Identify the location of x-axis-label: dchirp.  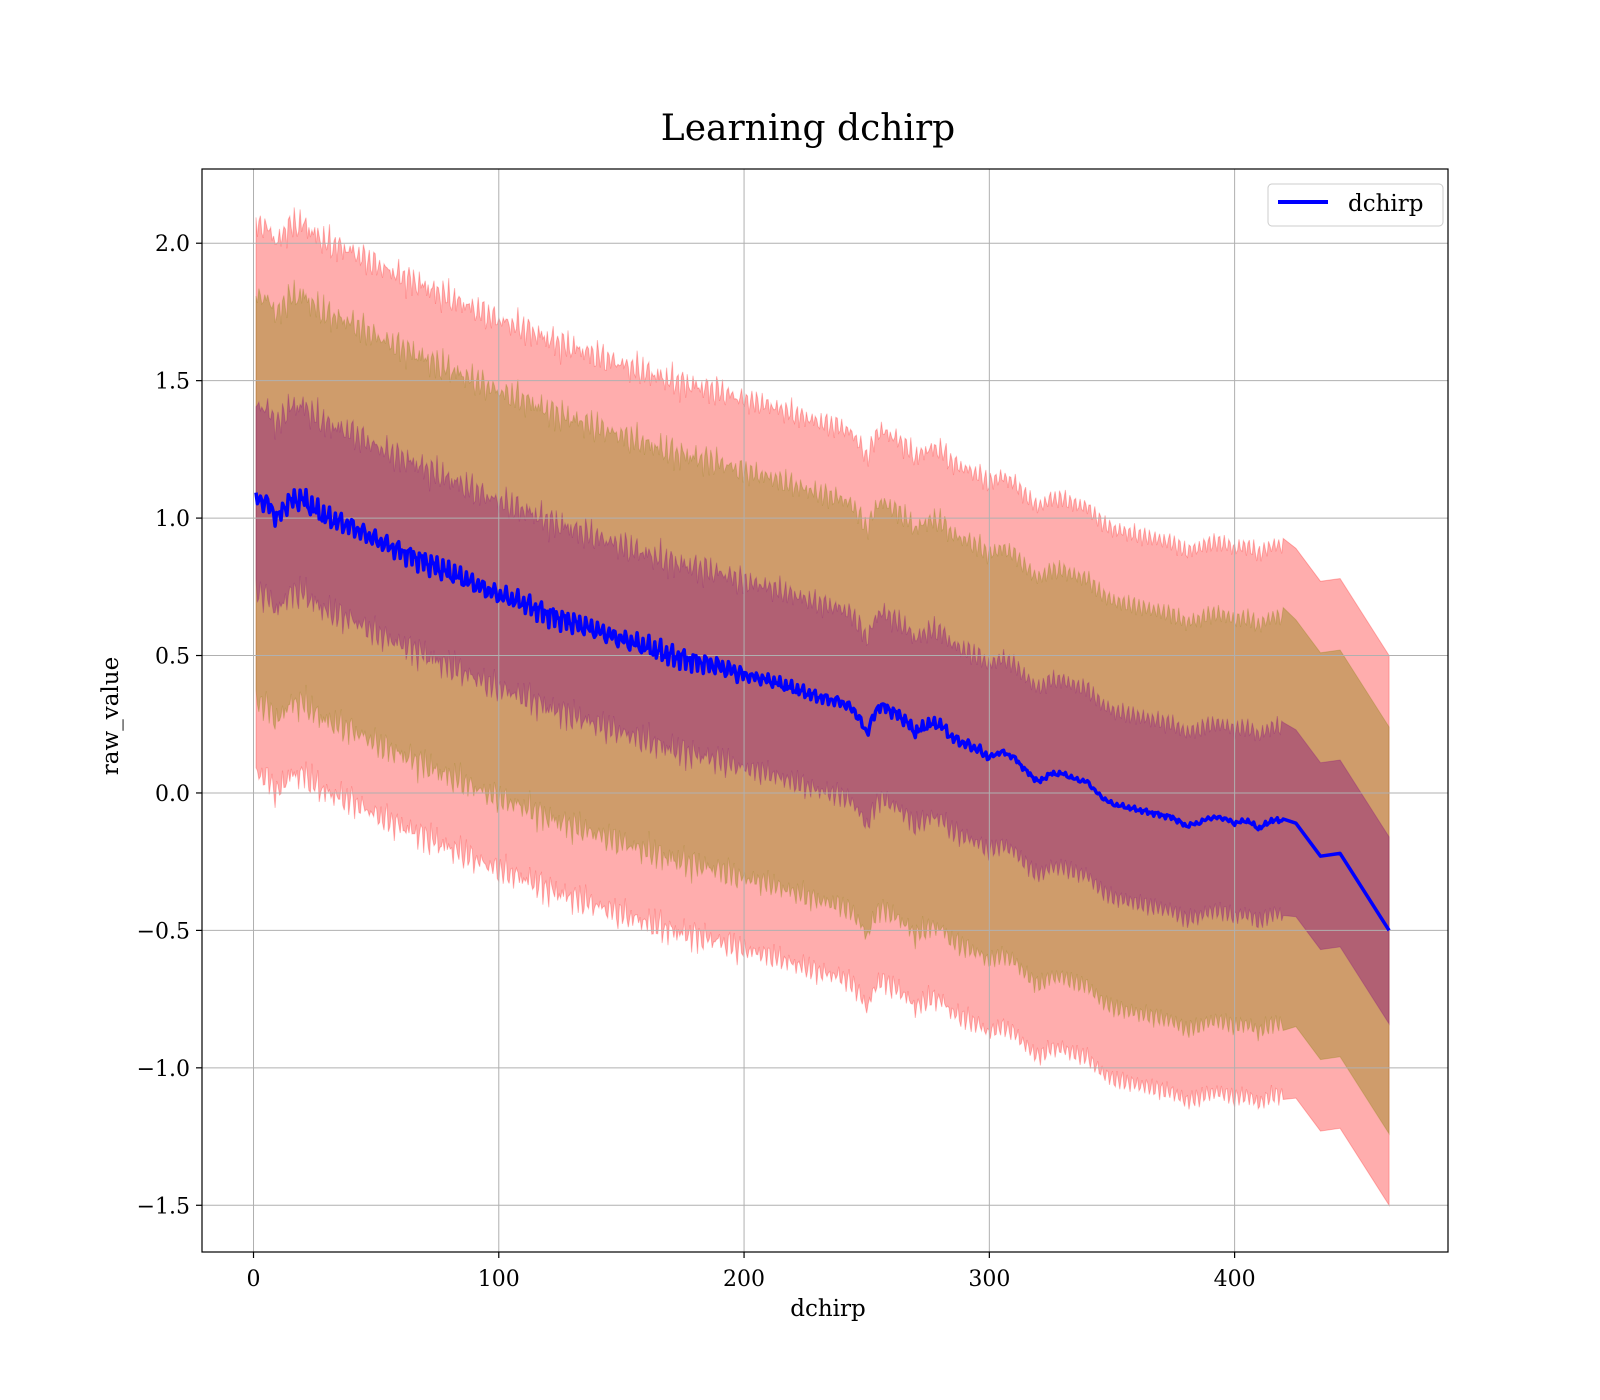
(828, 1309).